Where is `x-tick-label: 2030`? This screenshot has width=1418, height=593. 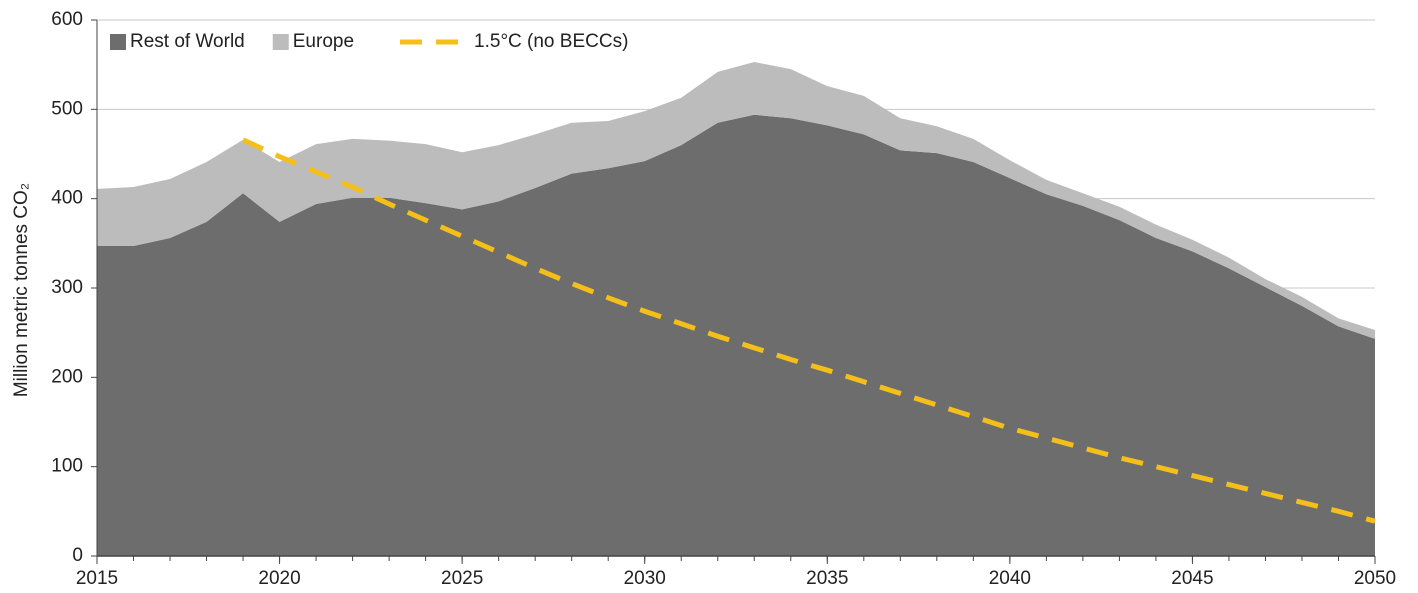
x-tick-label: 2030 is located at coordinates (645, 578).